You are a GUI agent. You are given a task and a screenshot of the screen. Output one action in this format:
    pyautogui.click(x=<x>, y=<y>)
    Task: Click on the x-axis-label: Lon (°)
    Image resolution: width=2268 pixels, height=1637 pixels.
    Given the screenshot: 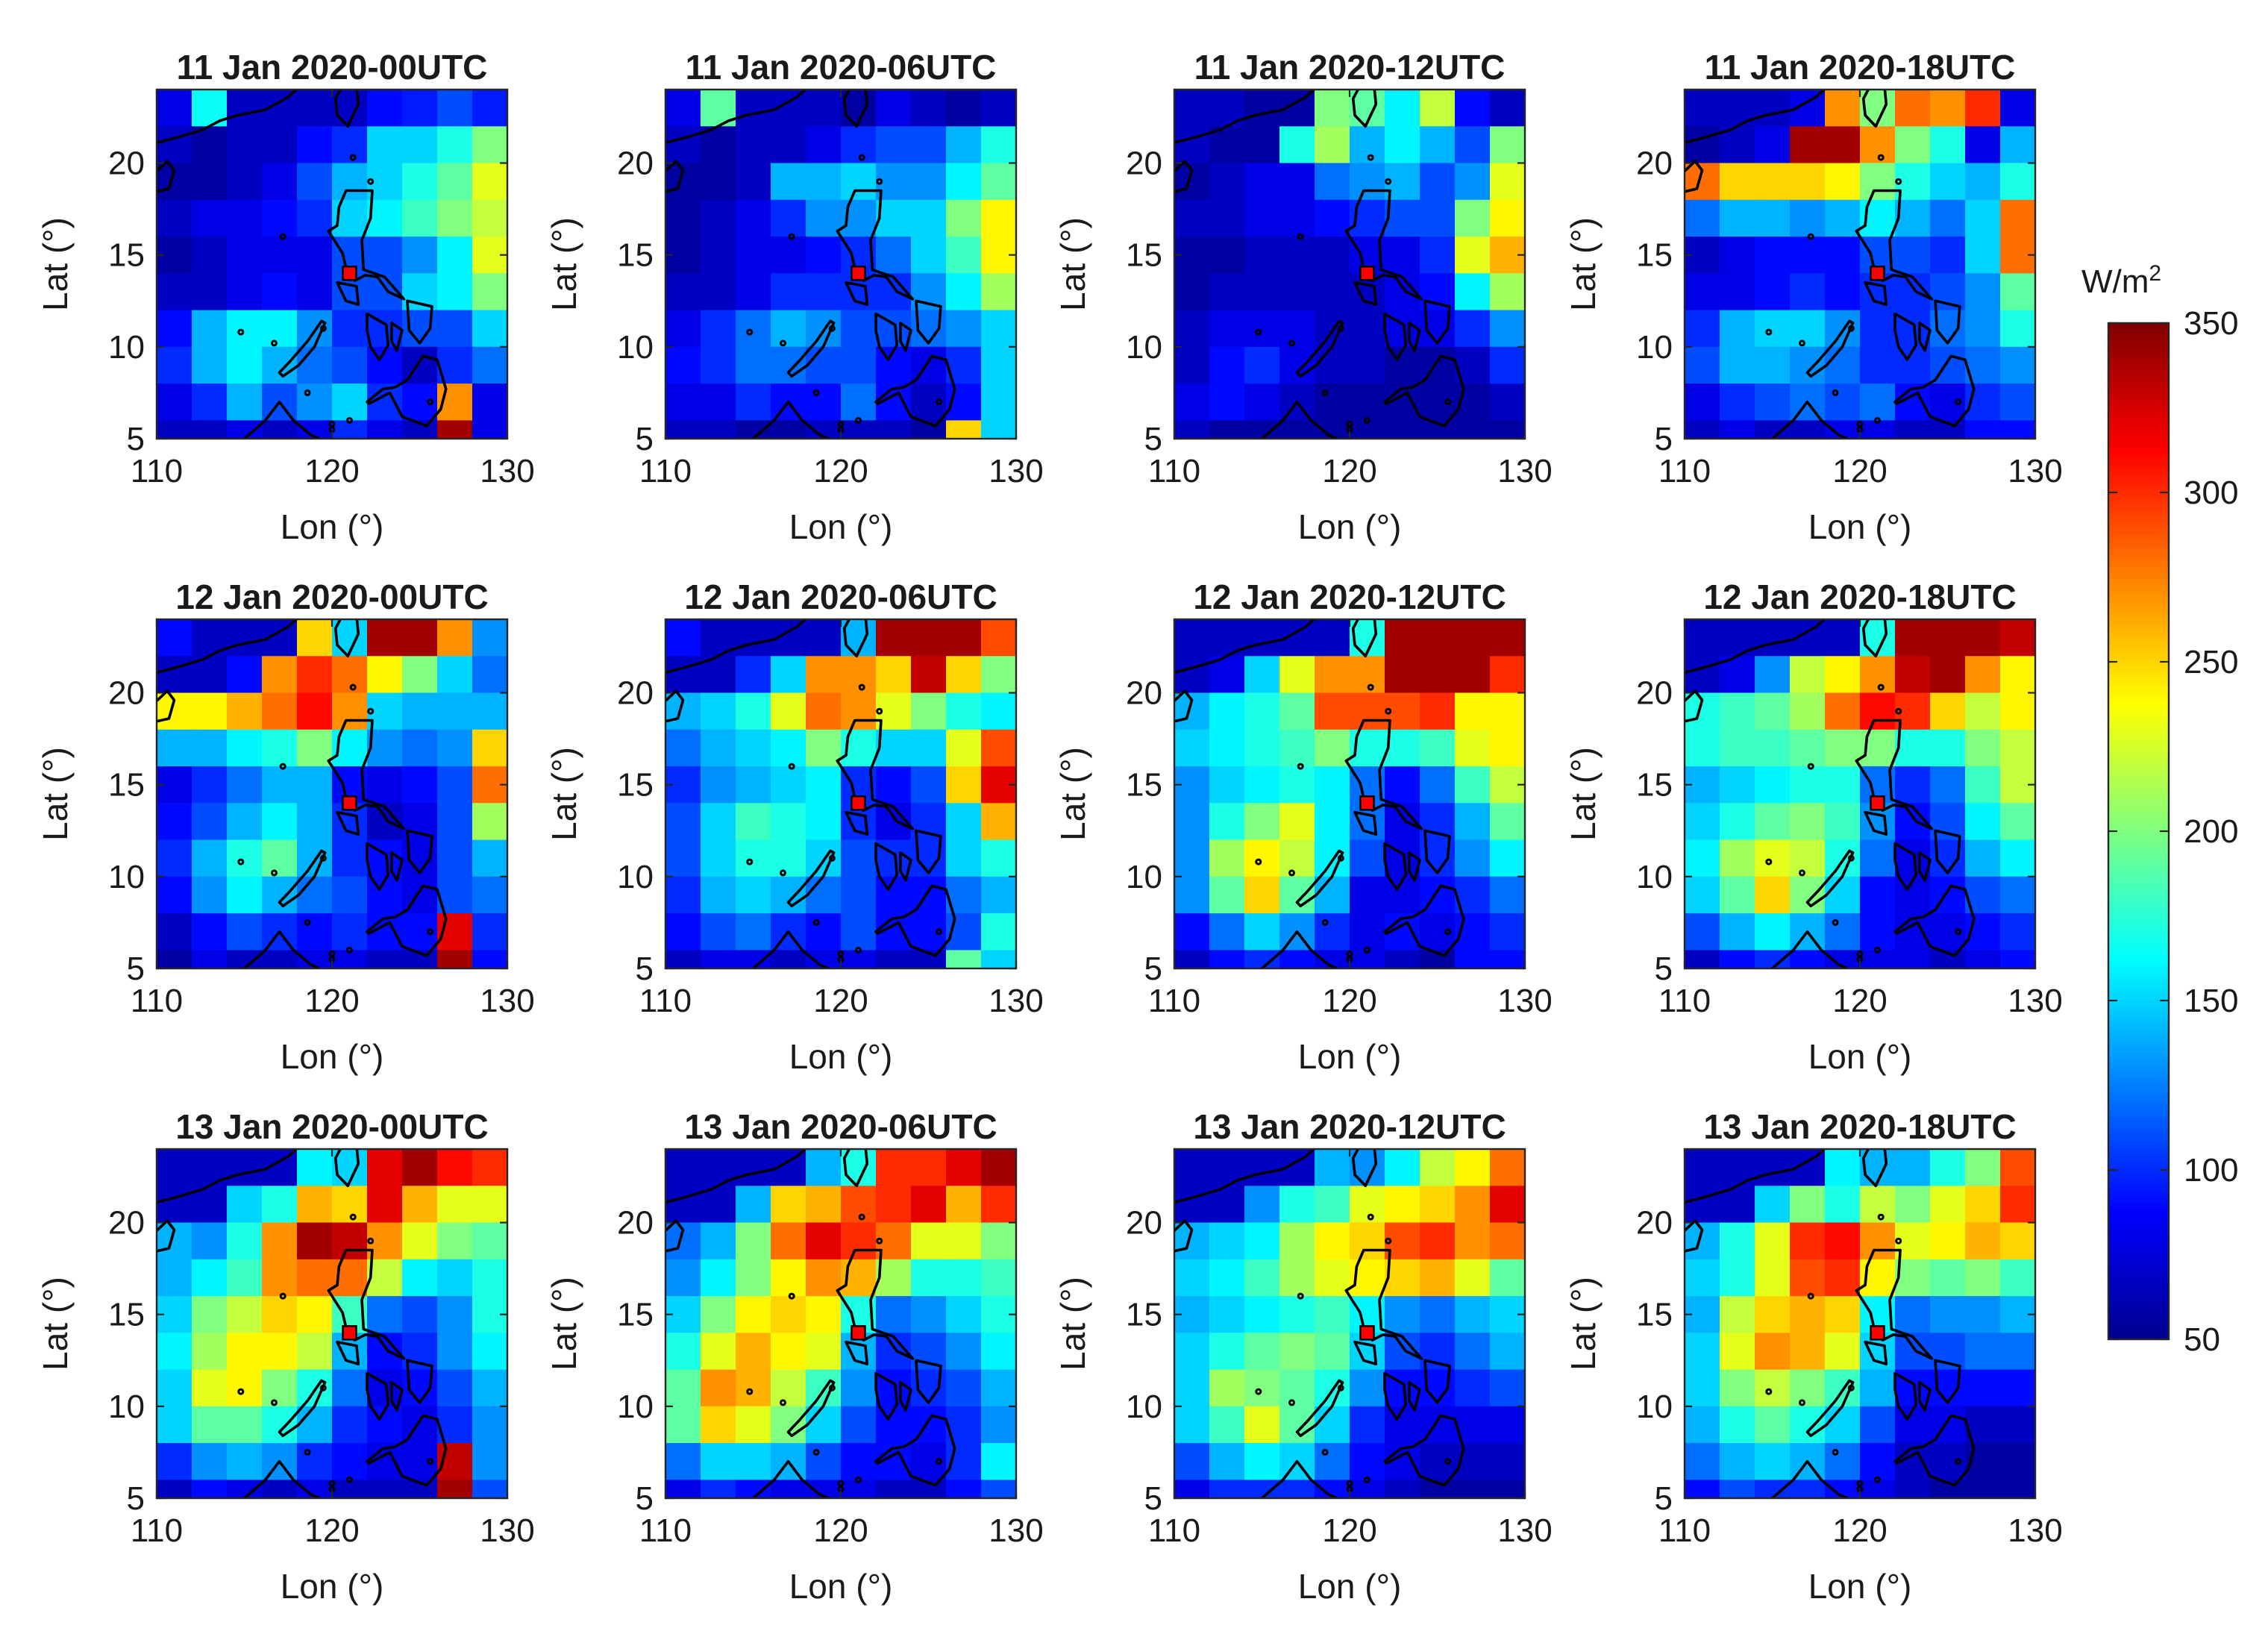 What is the action you would take?
    pyautogui.click(x=332, y=526)
    